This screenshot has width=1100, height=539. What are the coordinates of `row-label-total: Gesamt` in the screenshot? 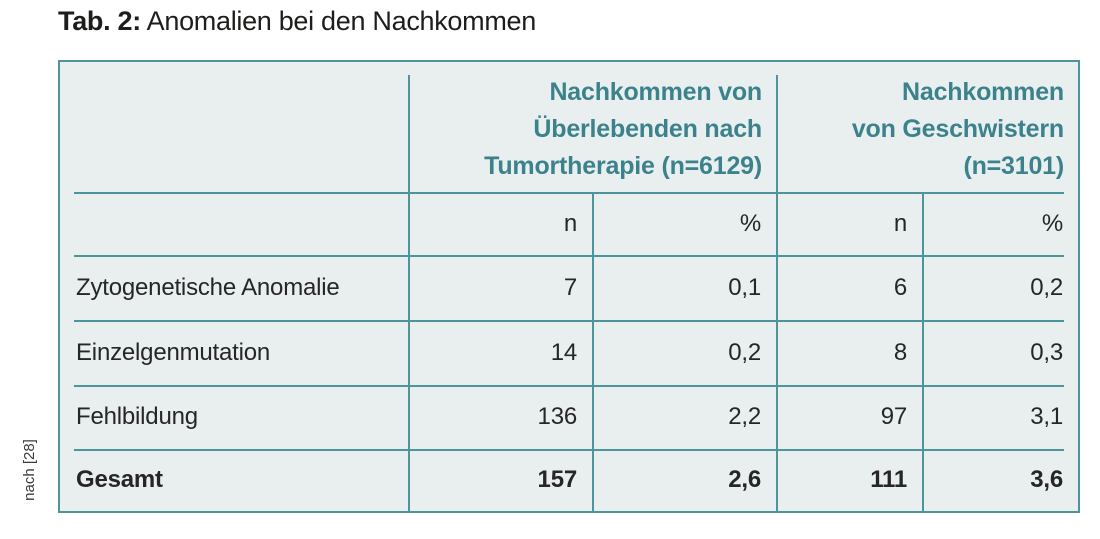 It's located at (119, 479).